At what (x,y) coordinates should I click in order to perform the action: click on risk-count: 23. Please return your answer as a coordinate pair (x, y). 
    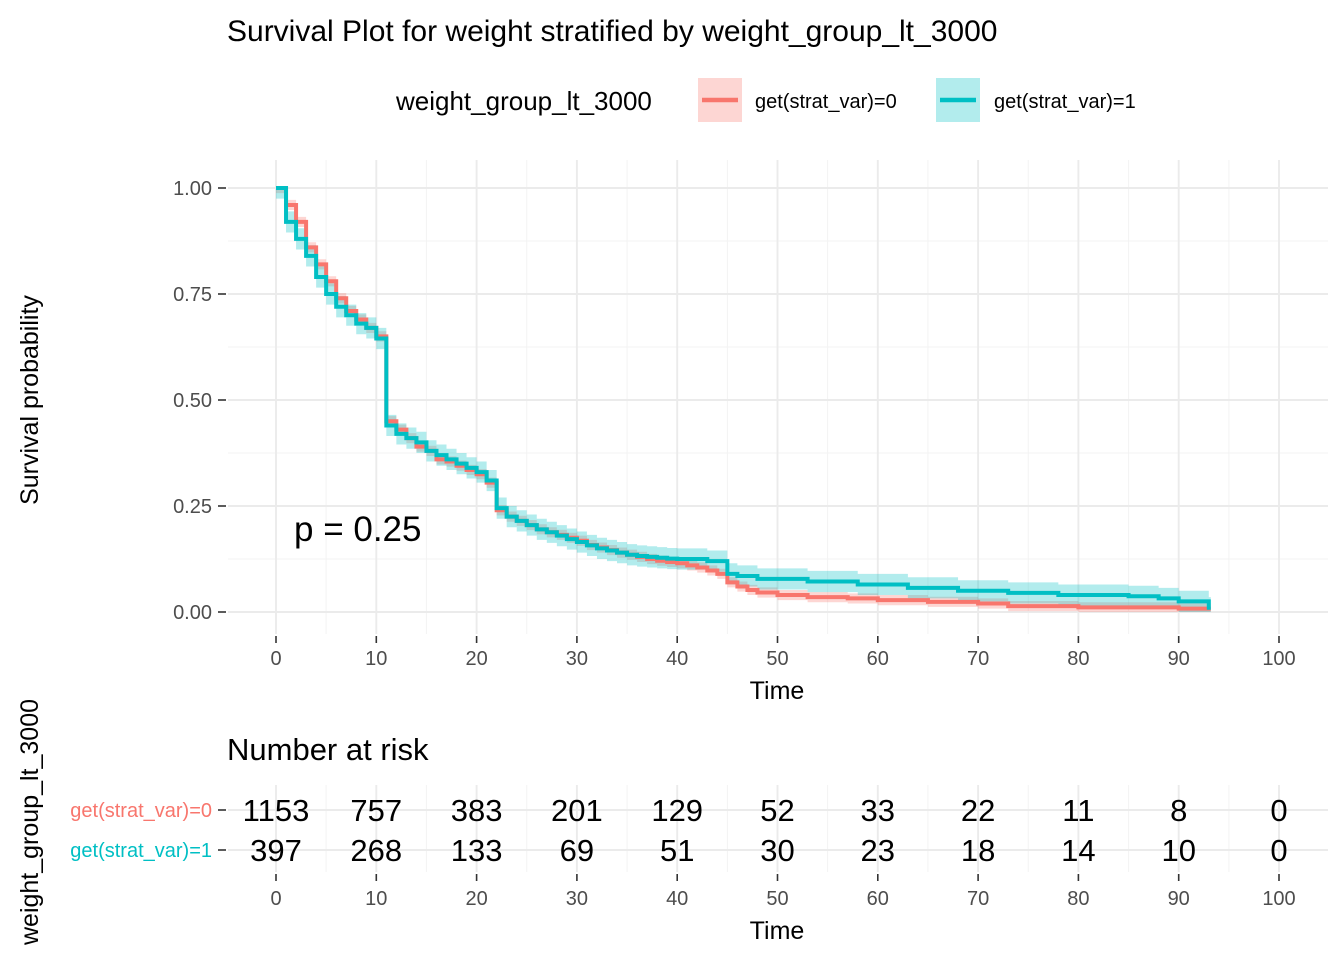
    Looking at the image, I should click on (878, 850).